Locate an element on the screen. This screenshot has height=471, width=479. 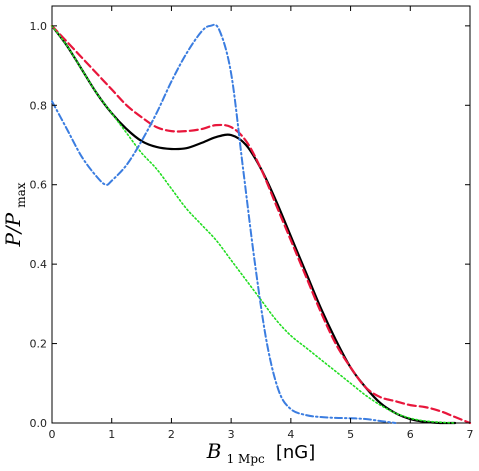
y-tick-label: 0.2 is located at coordinates (39, 344).